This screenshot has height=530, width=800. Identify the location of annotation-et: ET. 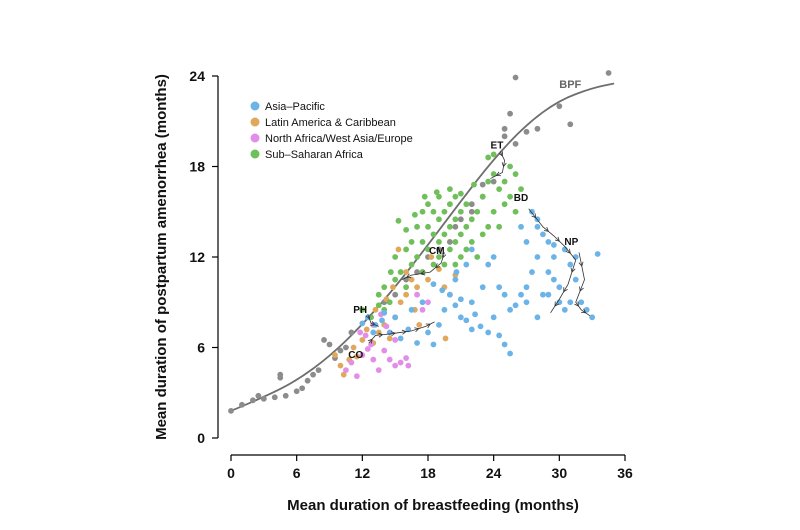
(497, 145).